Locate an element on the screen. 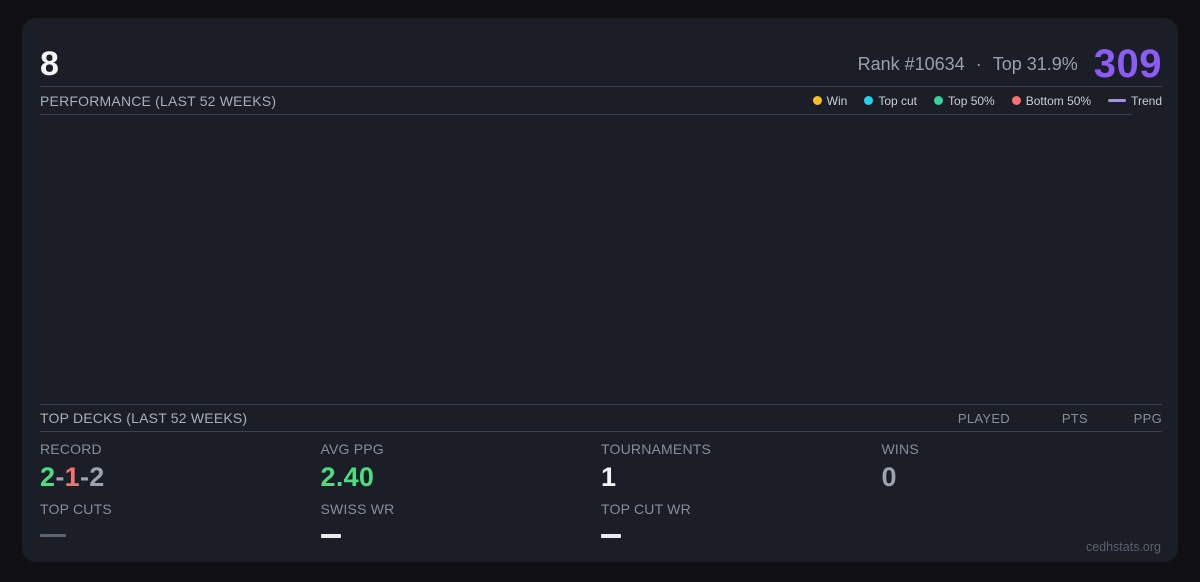  top-cuts-label: TOP CUTS is located at coordinates (76, 509).